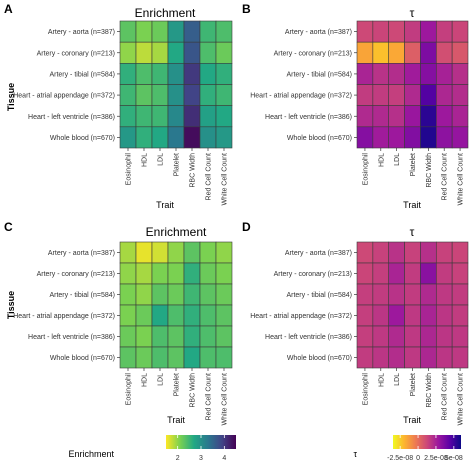 This screenshot has height=470, width=474. Describe the element at coordinates (165, 205) in the screenshot. I see `panel-a-xlabel: Trait` at that location.